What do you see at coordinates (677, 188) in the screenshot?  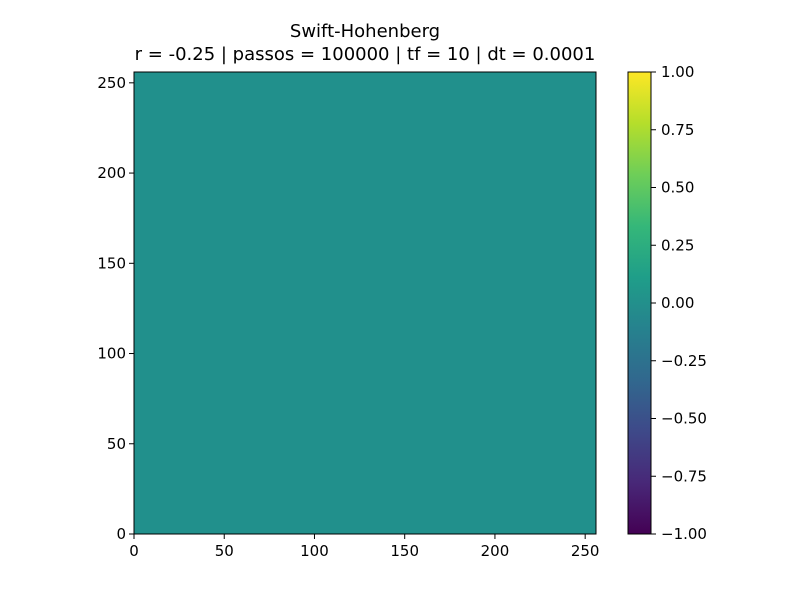 I see `colorbar-tick-label: 0.50` at bounding box center [677, 188].